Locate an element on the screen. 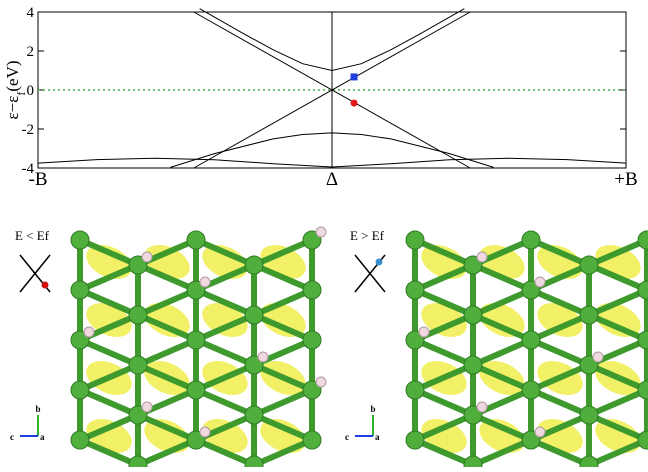 The image size is (648, 472). y-tick-label: 2 is located at coordinates (31, 52).